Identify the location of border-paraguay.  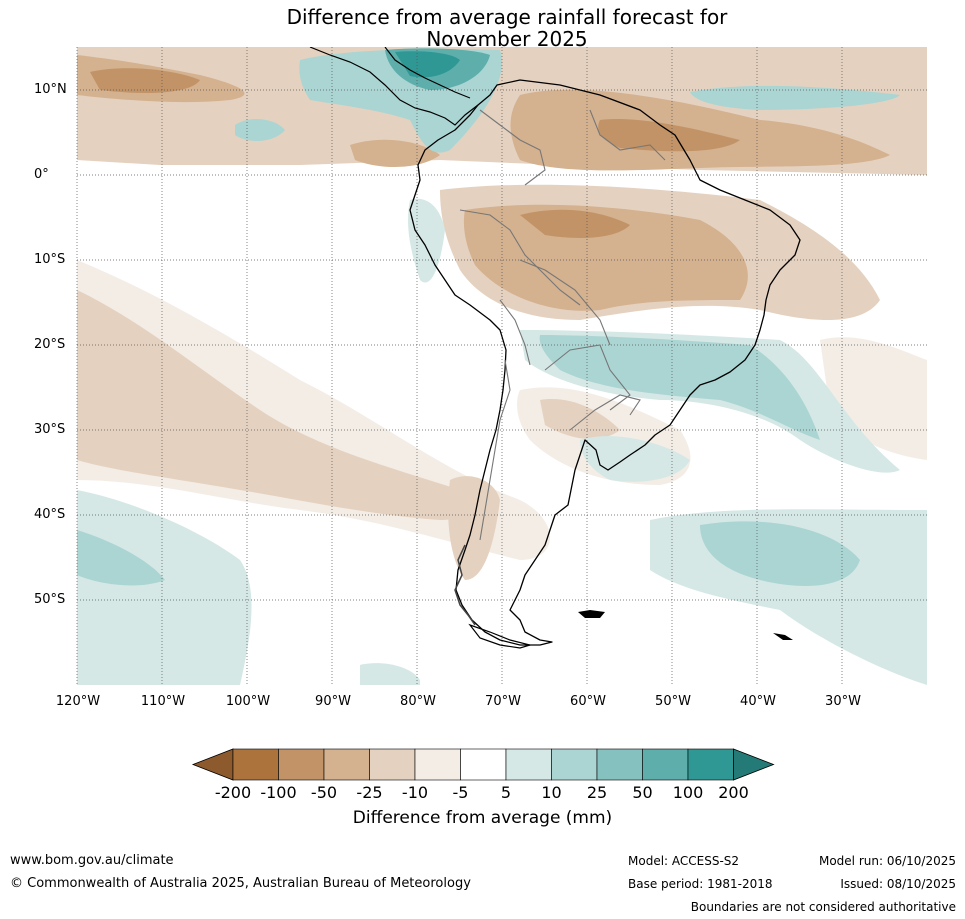
(587, 377).